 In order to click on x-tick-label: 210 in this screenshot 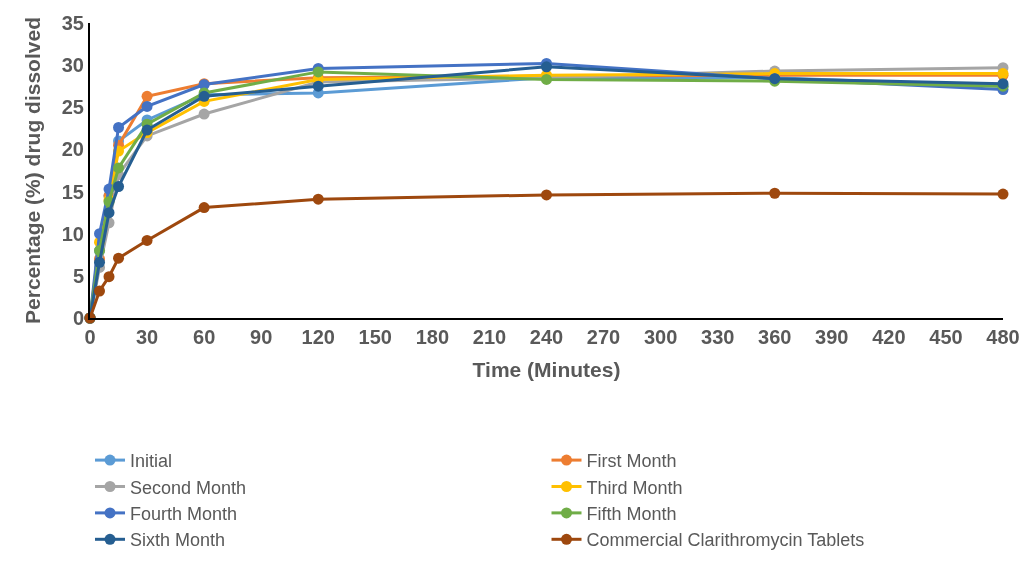, I will do `click(489, 337)`.